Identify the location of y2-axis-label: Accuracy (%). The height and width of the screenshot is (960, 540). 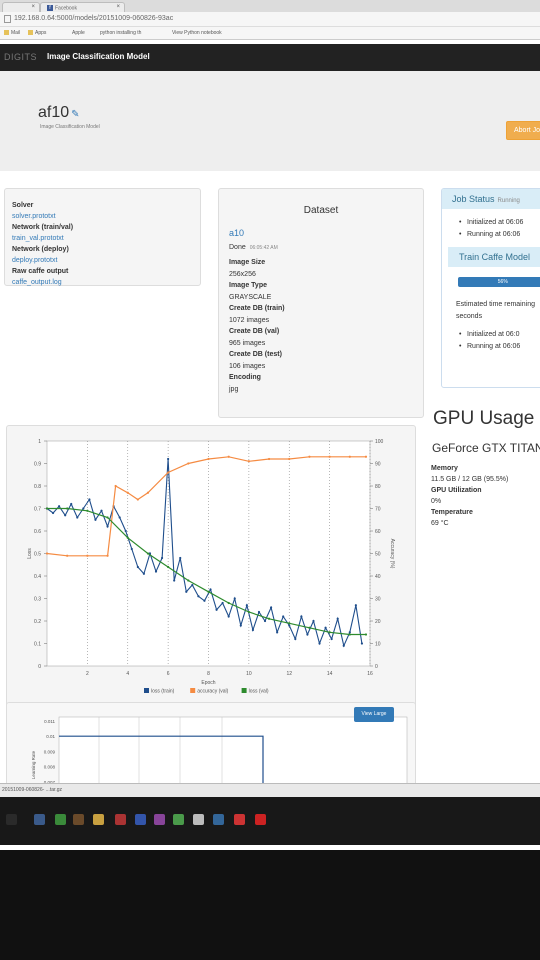
(392, 554).